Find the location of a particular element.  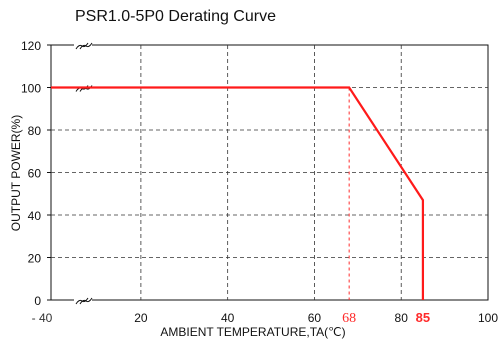

y-tick-label: 60 is located at coordinates (35, 174).